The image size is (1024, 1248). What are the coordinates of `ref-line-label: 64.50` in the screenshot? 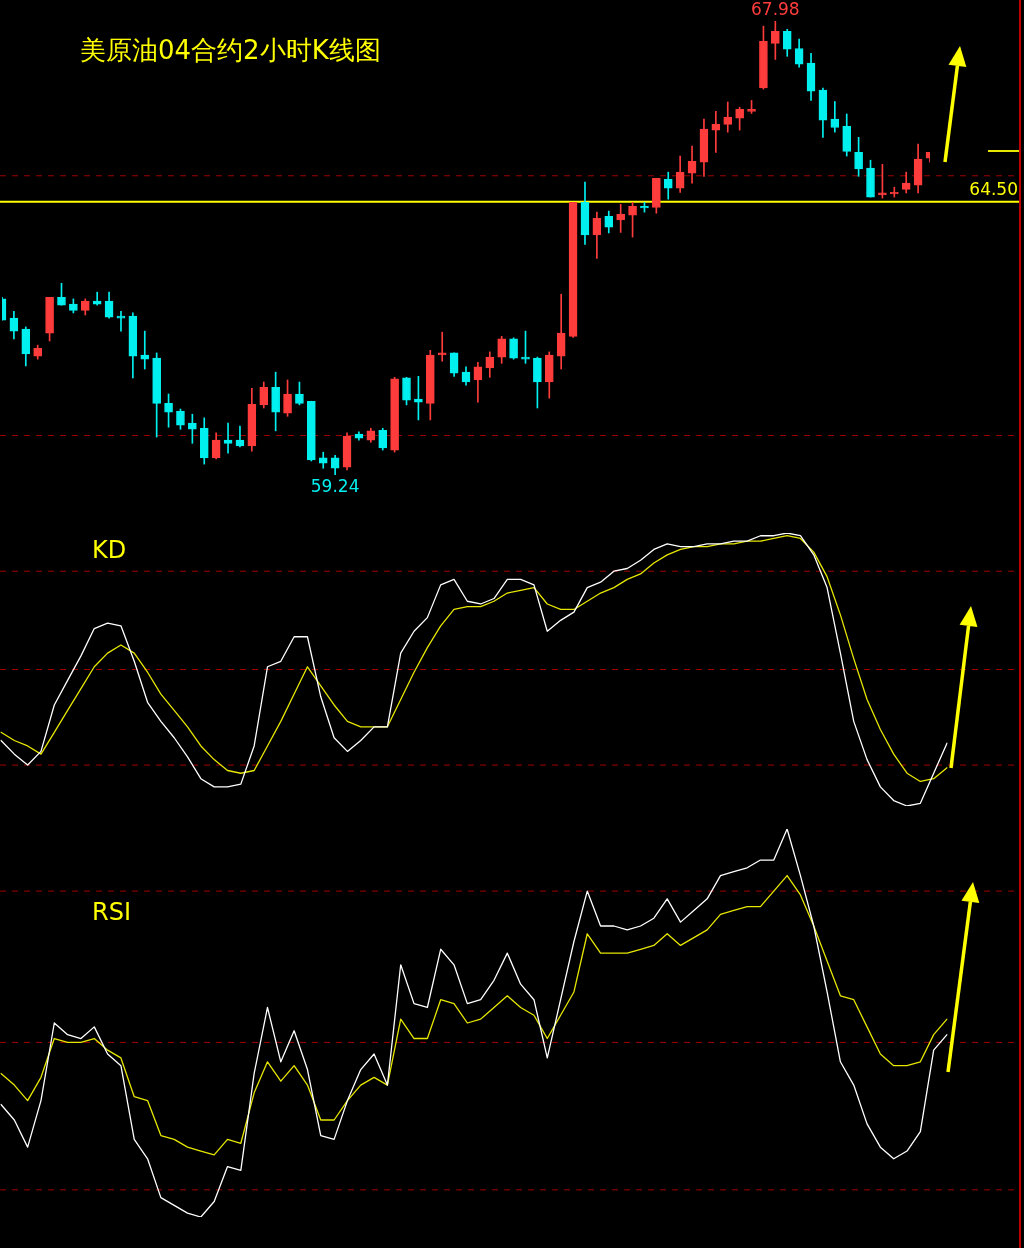 It's located at (993, 188).